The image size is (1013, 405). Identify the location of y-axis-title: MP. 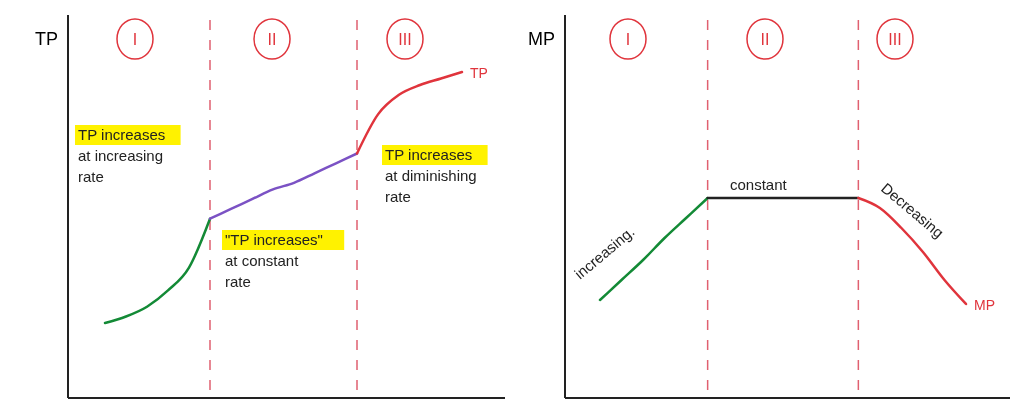
(541, 39).